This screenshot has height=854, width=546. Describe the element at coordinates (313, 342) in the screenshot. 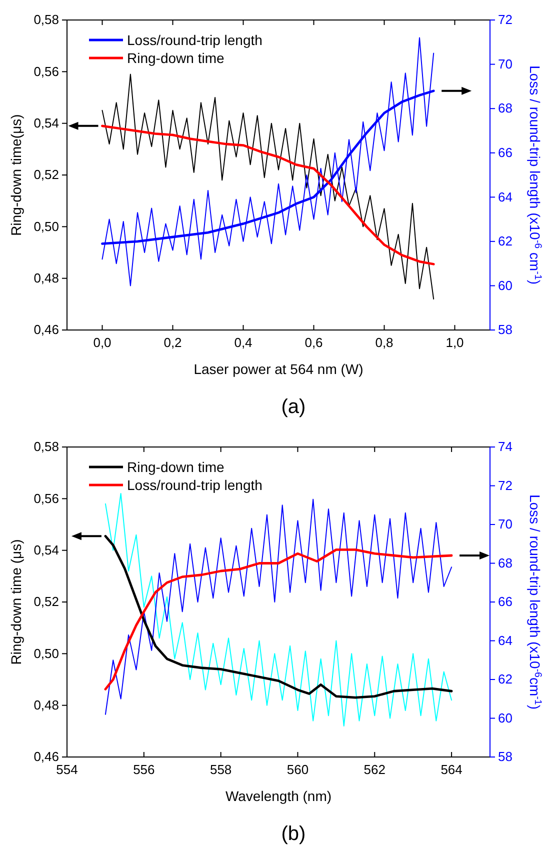

I see `x-tick-label: 0,6` at that location.